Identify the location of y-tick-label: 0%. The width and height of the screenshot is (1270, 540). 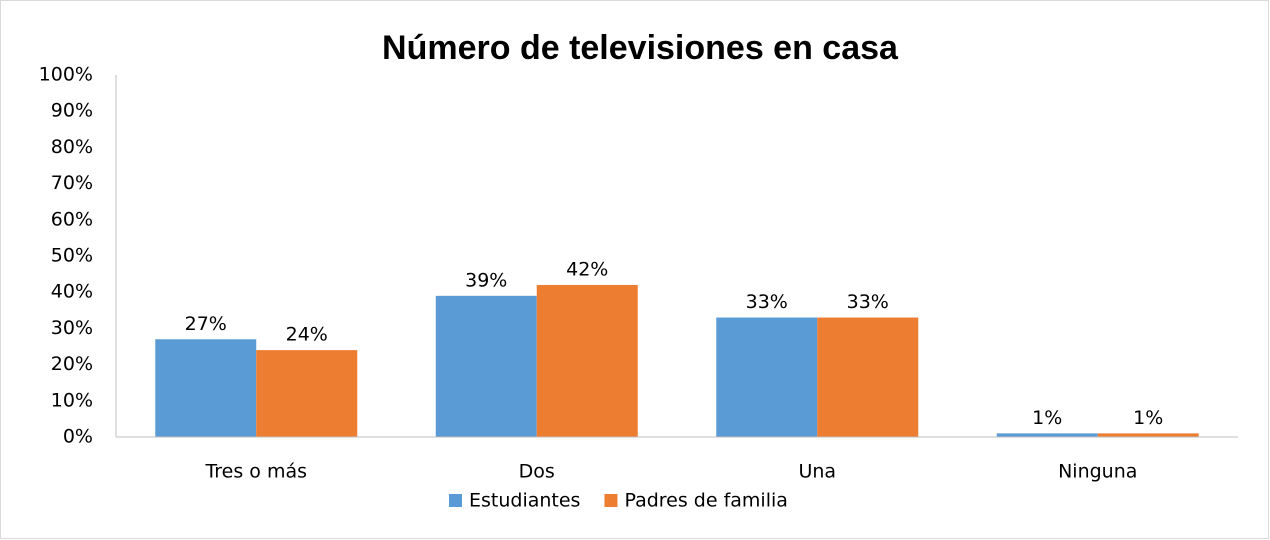
(78, 437).